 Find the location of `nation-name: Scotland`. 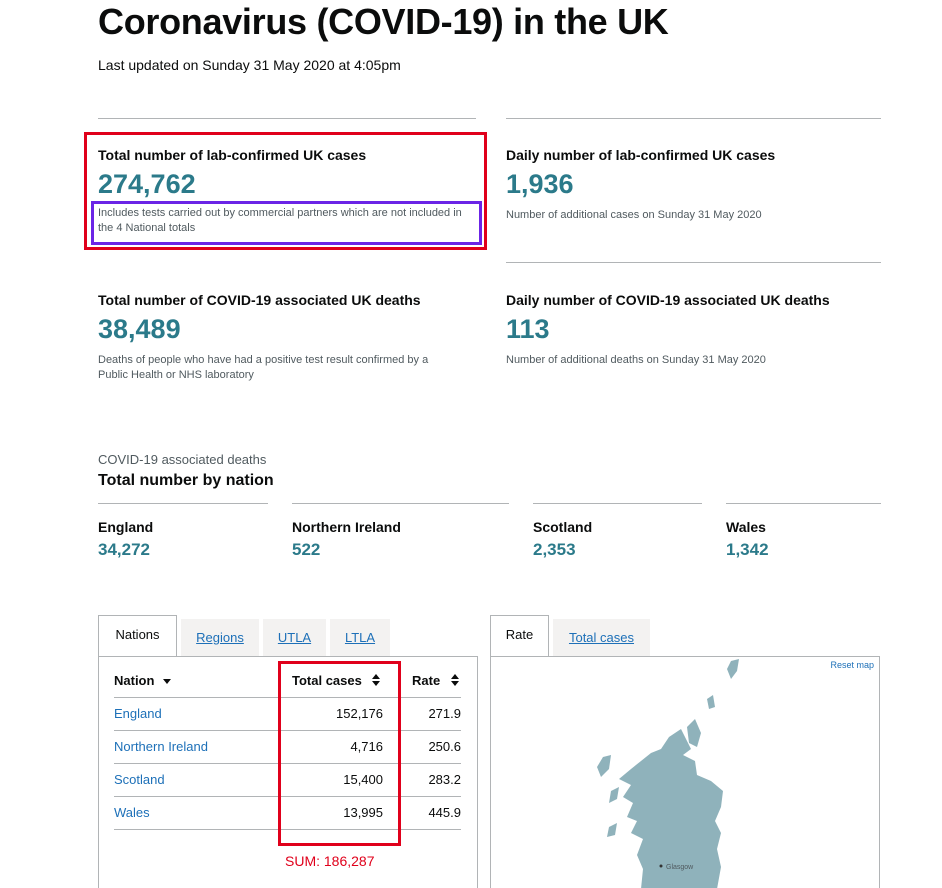

nation-name: Scotland is located at coordinates (563, 527).